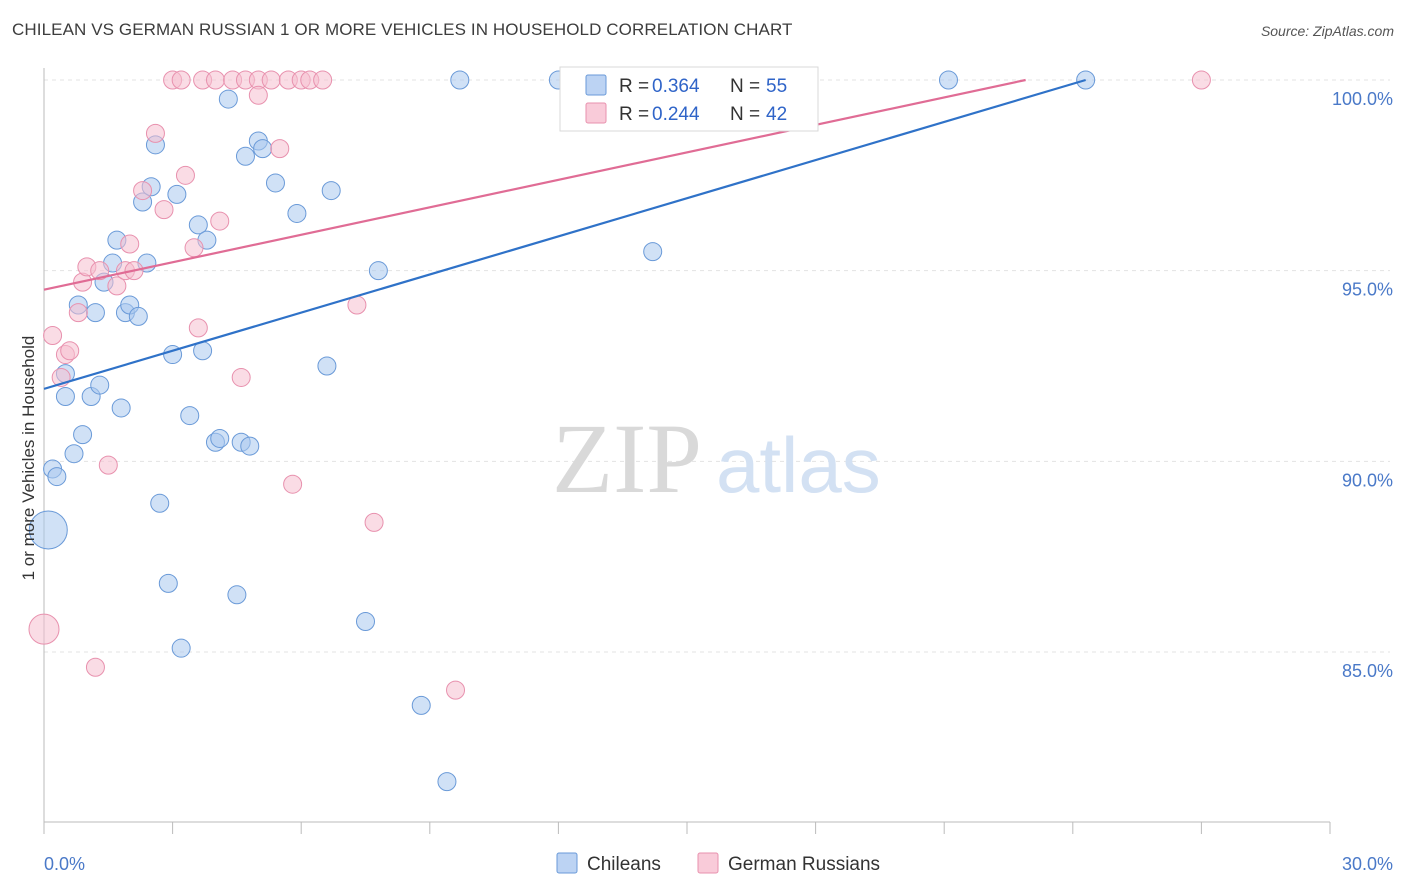  I want to click on stats-legend: R = 0.364 N = 55 R = 0.244 N = 42, so click(689, 99).